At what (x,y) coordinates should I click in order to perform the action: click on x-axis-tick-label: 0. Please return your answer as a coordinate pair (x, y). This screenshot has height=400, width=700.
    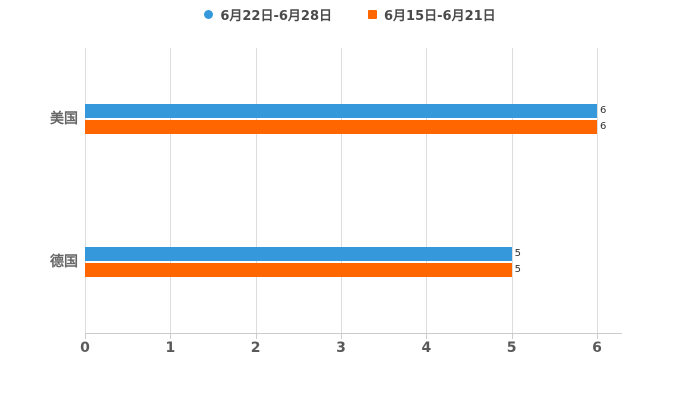
    Looking at the image, I should click on (85, 348).